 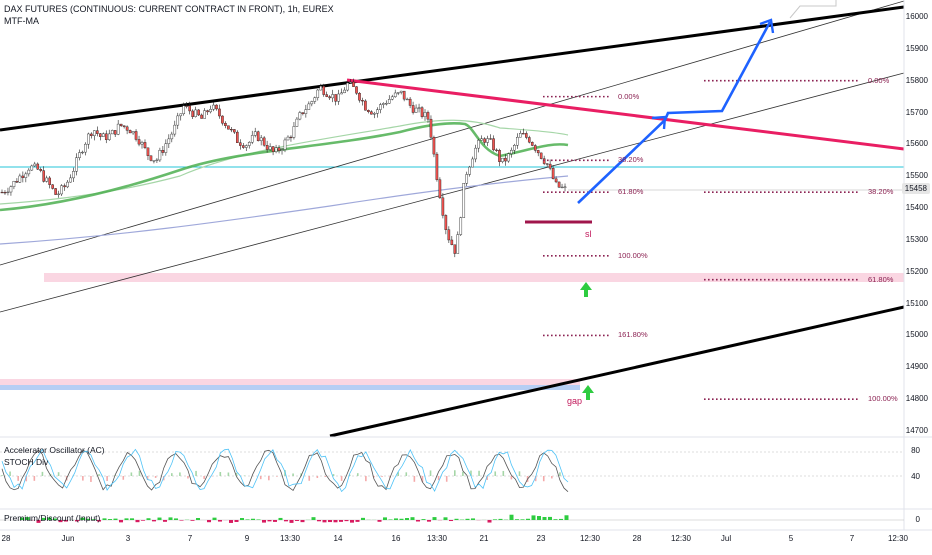 I want to click on price-tick: 14900, so click(x=917, y=366).